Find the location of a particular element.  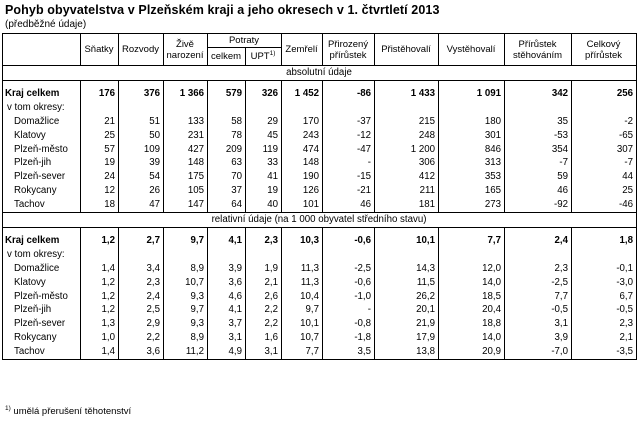

table-cell: -21 is located at coordinates (349, 191).